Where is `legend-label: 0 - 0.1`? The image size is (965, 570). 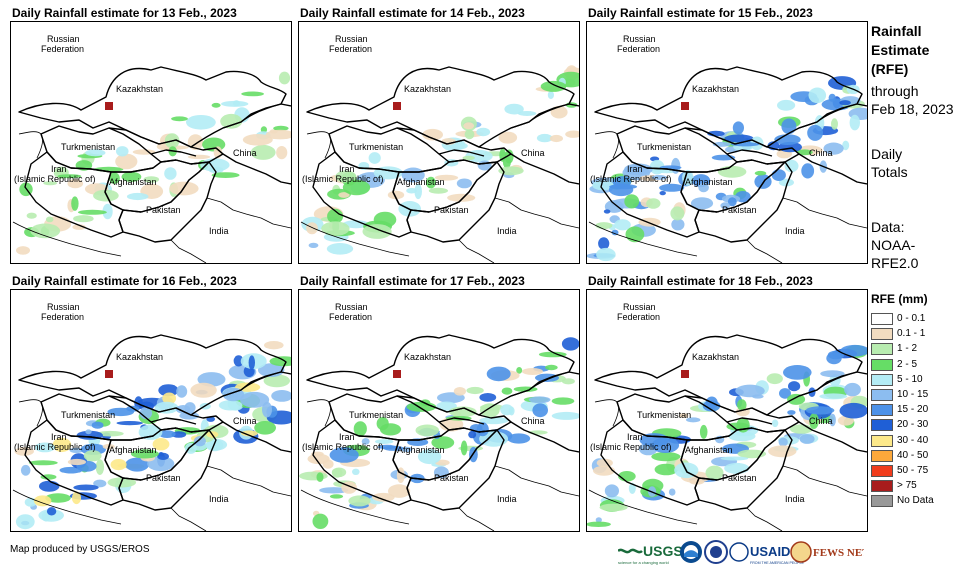 legend-label: 0 - 0.1 is located at coordinates (911, 318).